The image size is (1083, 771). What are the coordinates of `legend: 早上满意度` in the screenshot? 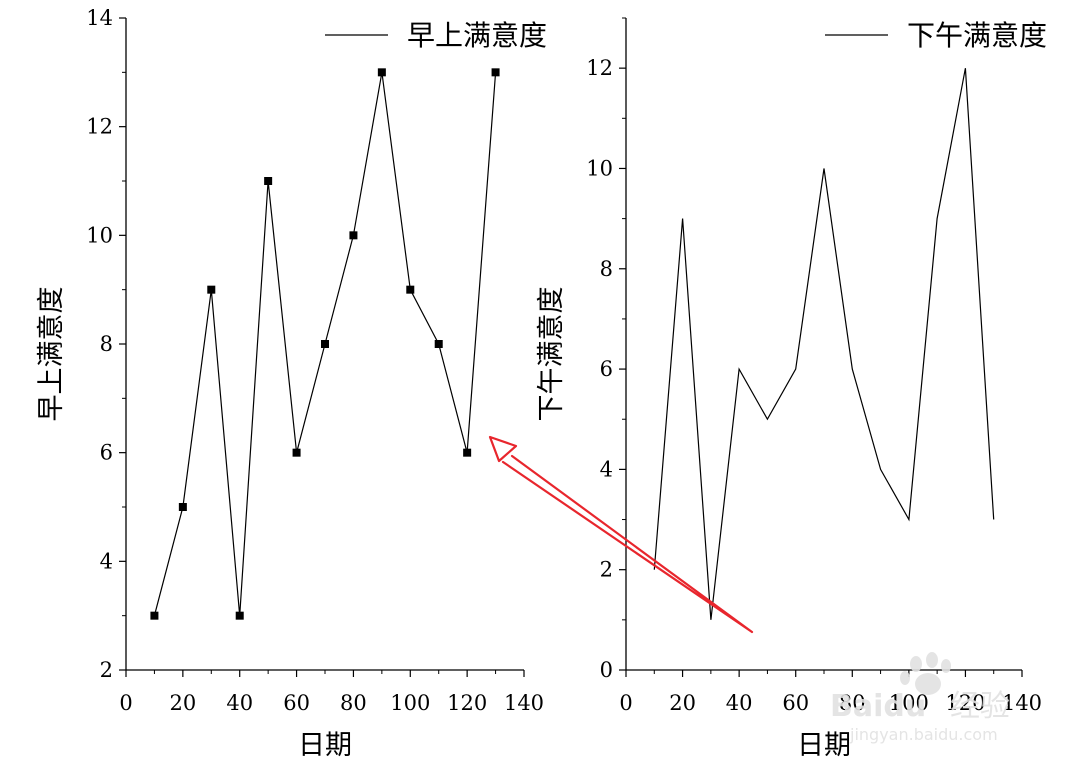 It's located at (436, 35).